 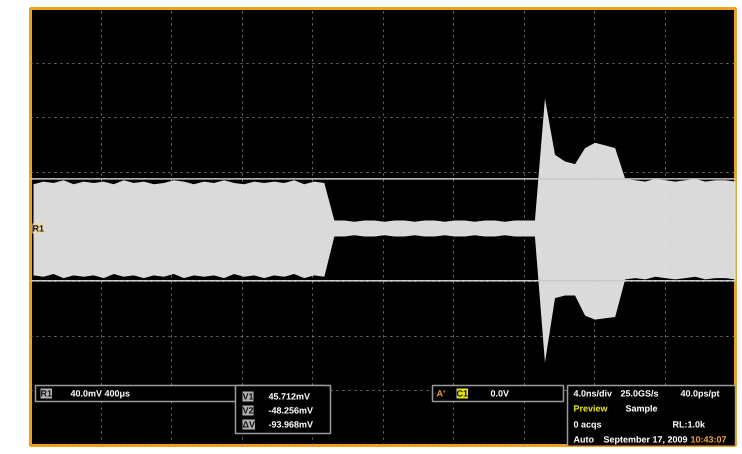 I want to click on text: V2, so click(x=248, y=411).